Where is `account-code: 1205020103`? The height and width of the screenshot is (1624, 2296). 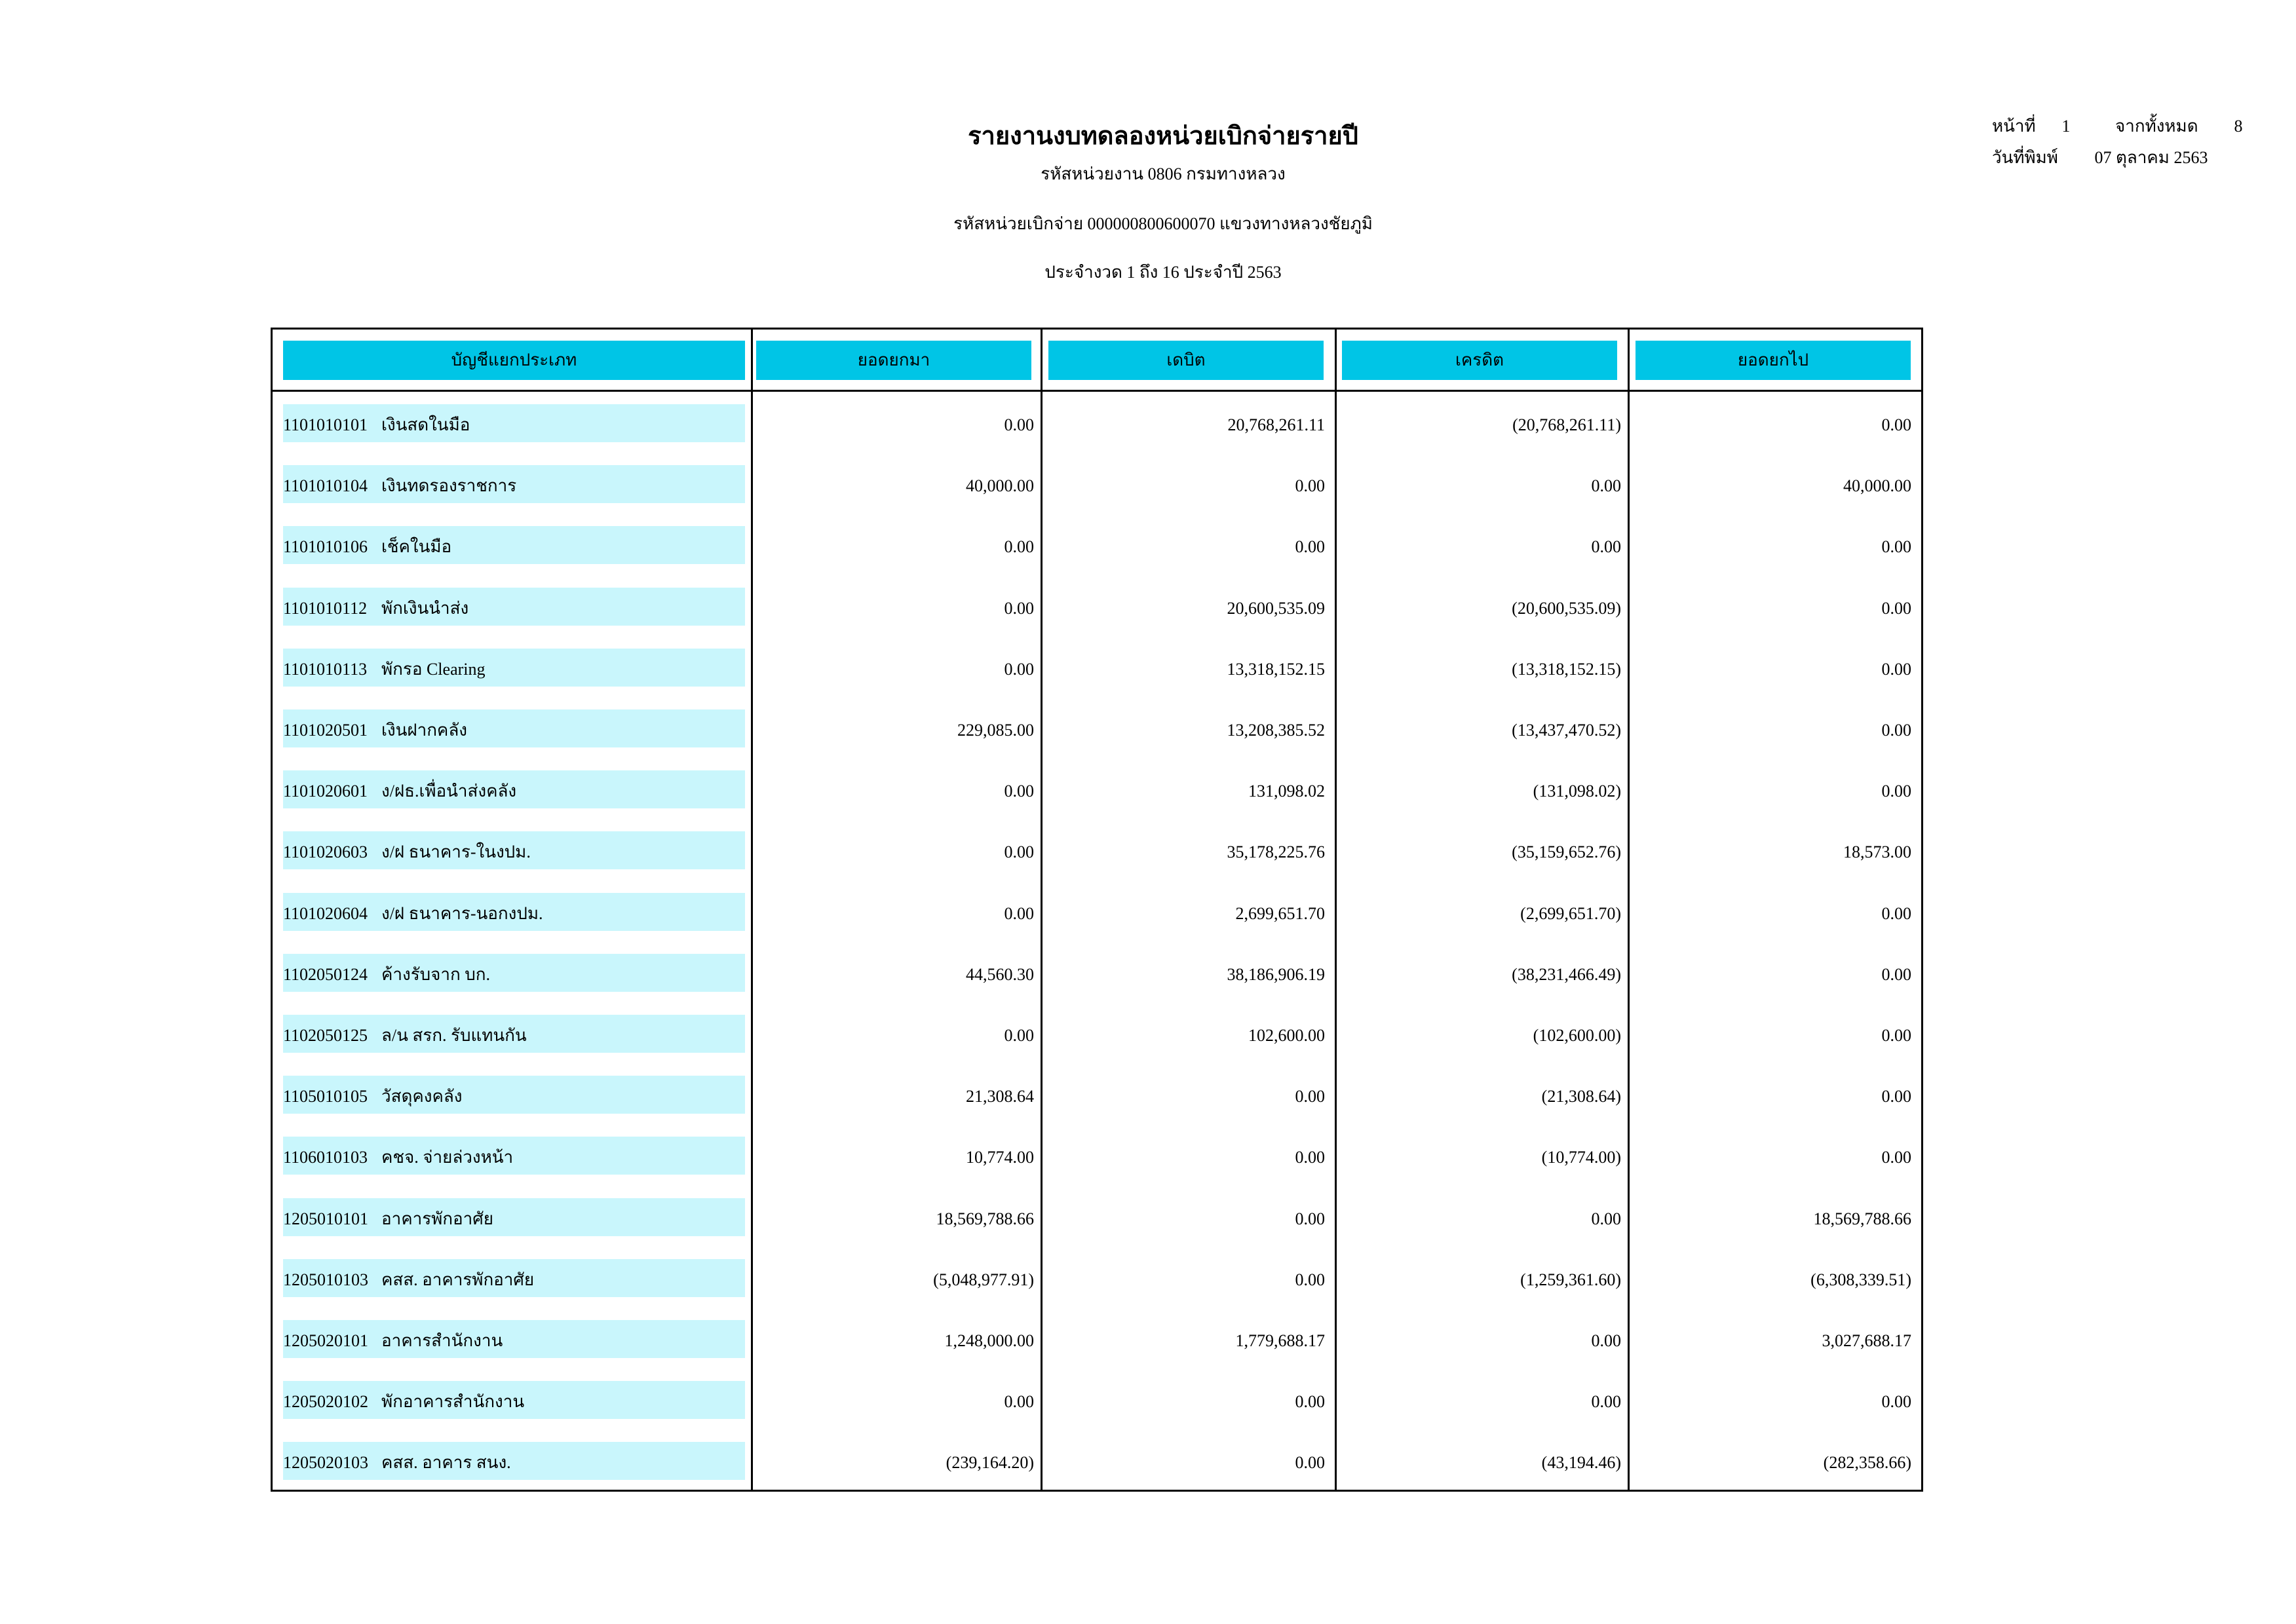 account-code: 1205020103 is located at coordinates (325, 1463).